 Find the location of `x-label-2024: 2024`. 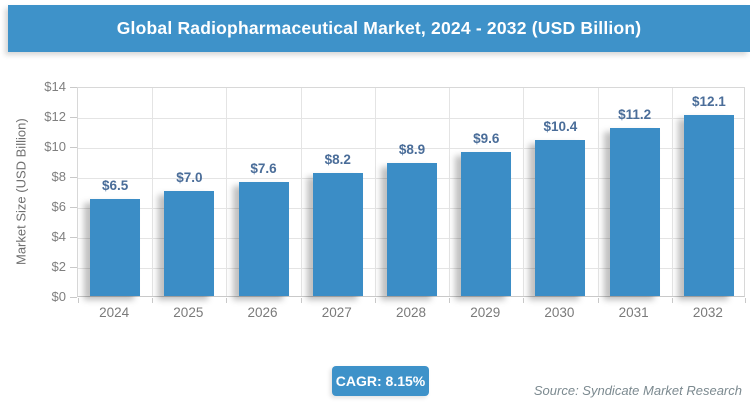

x-label-2024: 2024 is located at coordinates (114, 312).